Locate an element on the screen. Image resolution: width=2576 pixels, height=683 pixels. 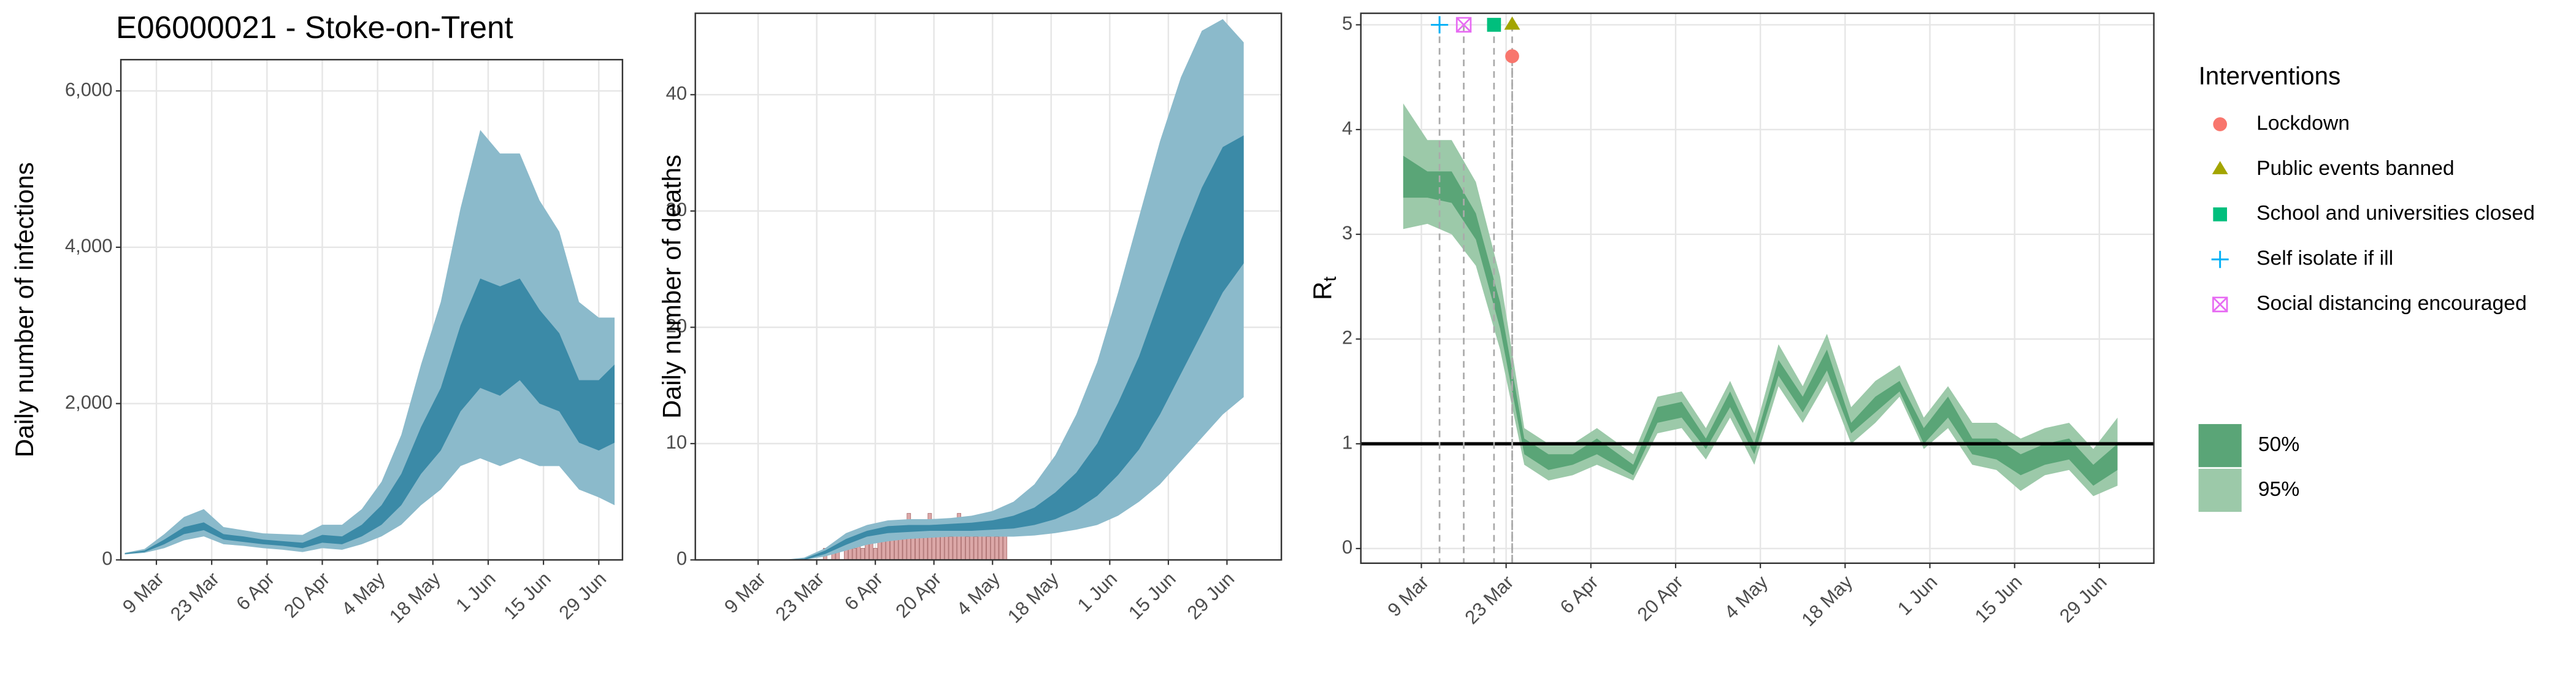
y-axis-label: Rt is located at coordinates (1324, 288).